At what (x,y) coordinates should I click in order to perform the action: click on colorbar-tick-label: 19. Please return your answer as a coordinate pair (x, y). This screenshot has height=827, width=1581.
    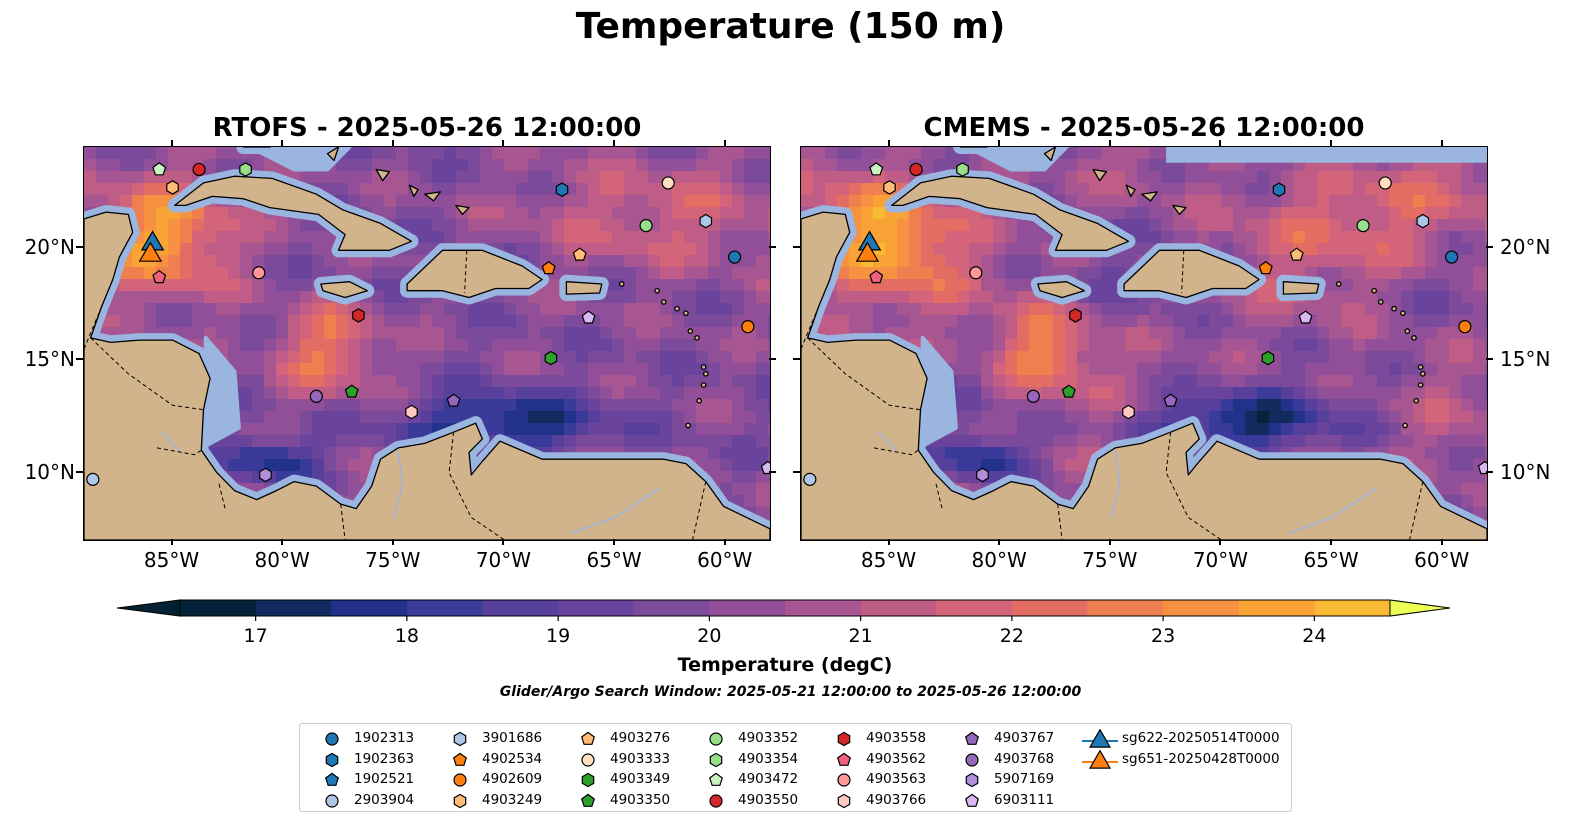
    Looking at the image, I should click on (558, 636).